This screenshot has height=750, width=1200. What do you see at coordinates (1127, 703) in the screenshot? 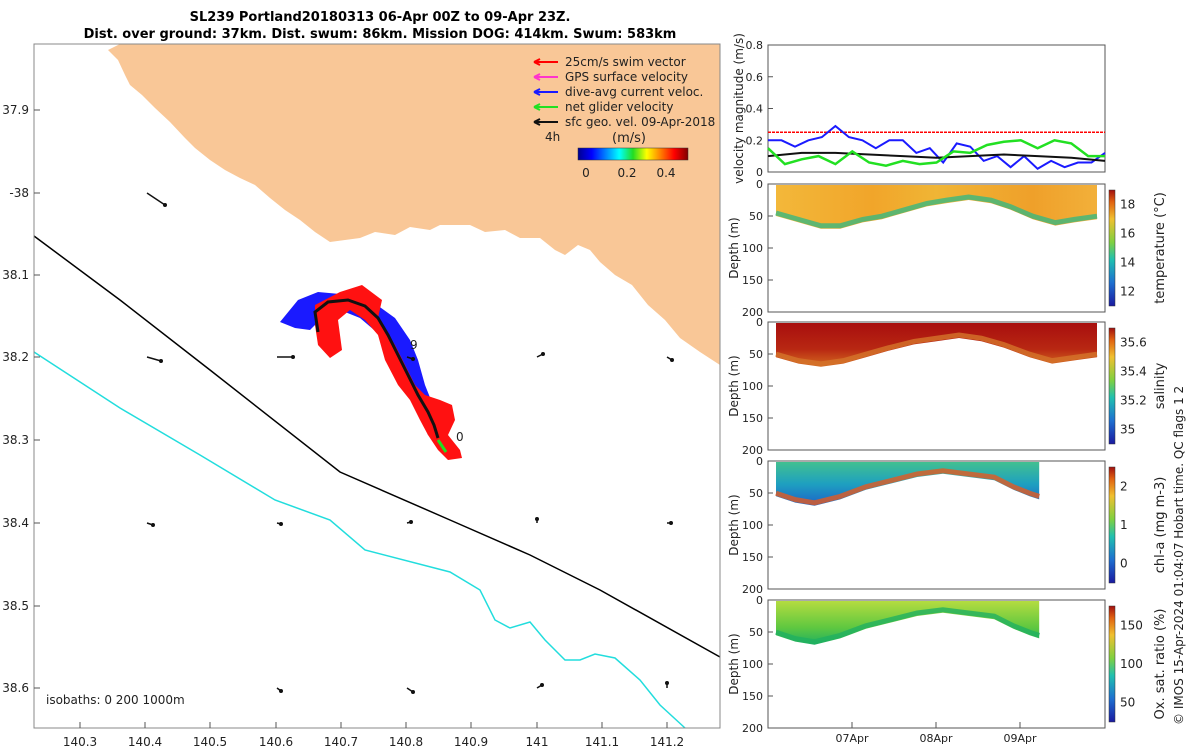
I see `colorbar-tick-label: 50` at bounding box center [1127, 703].